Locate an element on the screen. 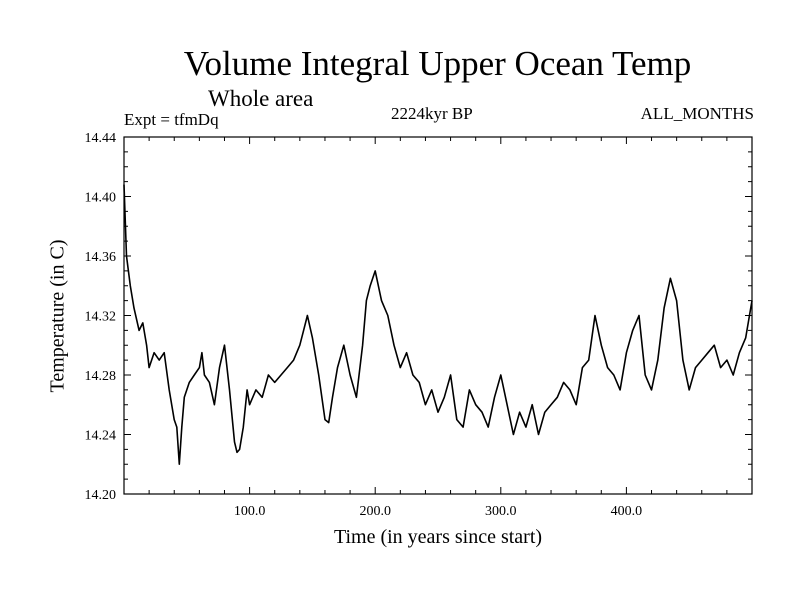 This screenshot has height=600, width=800. y-tick-label: 14.40 is located at coordinates (101, 198).